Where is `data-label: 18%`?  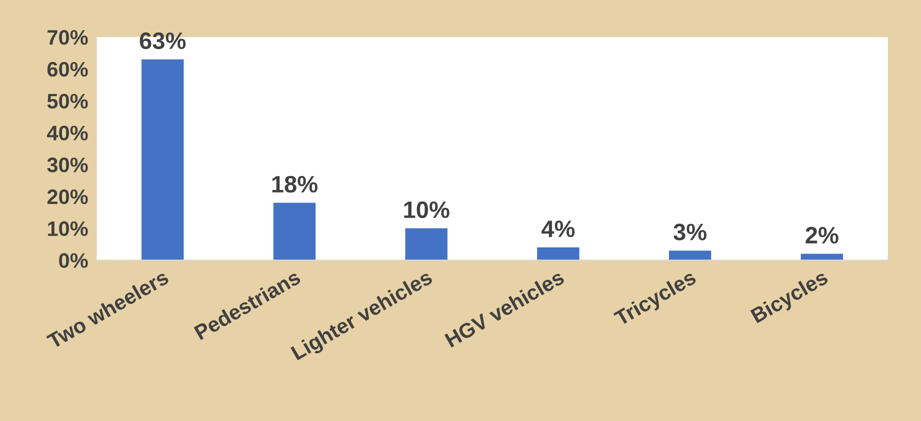
data-label: 18% is located at coordinates (295, 184).